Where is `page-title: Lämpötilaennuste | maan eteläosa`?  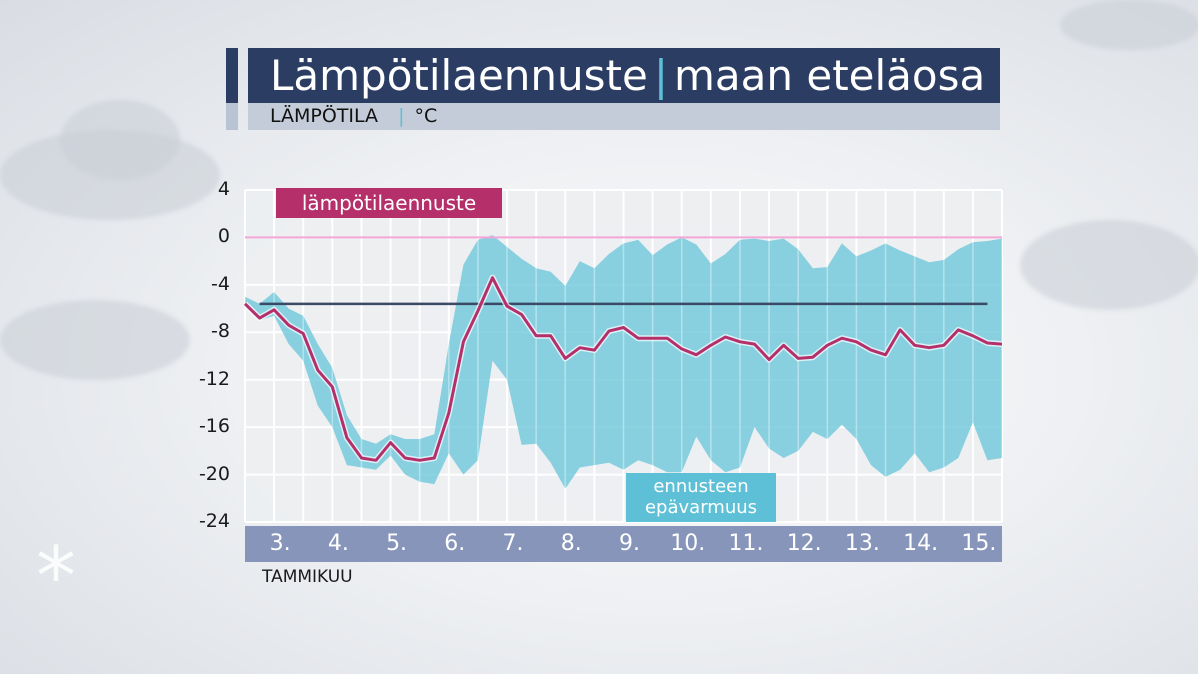
page-title: Lämpötilaennuste | maan eteläosa is located at coordinates (624, 75).